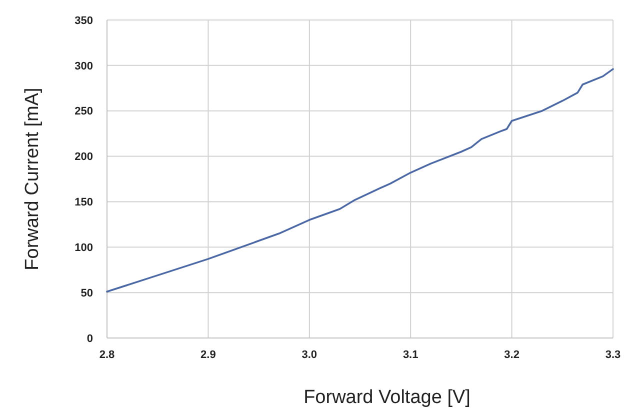 This screenshot has height=415, width=627. Describe the element at coordinates (512, 355) in the screenshot. I see `x-tick-label: 3.2` at that location.